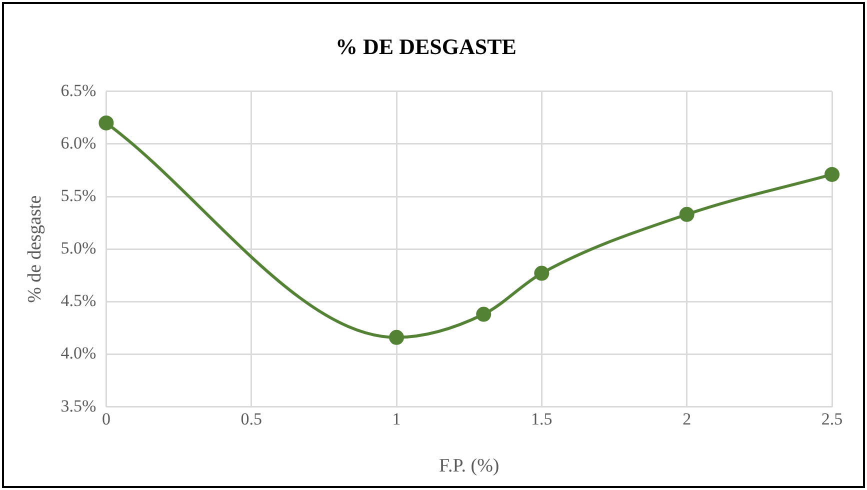 The width and height of the screenshot is (867, 490). Describe the element at coordinates (426, 46) in the screenshot. I see `chart-title: % DE DESGASTE` at that location.